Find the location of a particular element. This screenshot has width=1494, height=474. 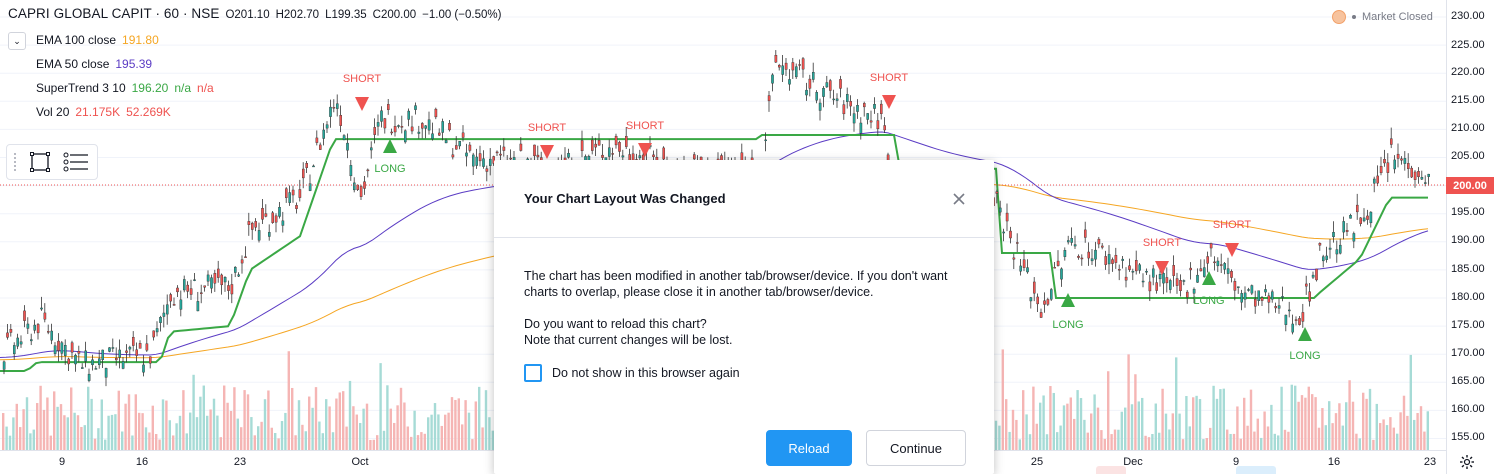

dialog-header: Your Chart Layout Was Changed is located at coordinates (744, 199).